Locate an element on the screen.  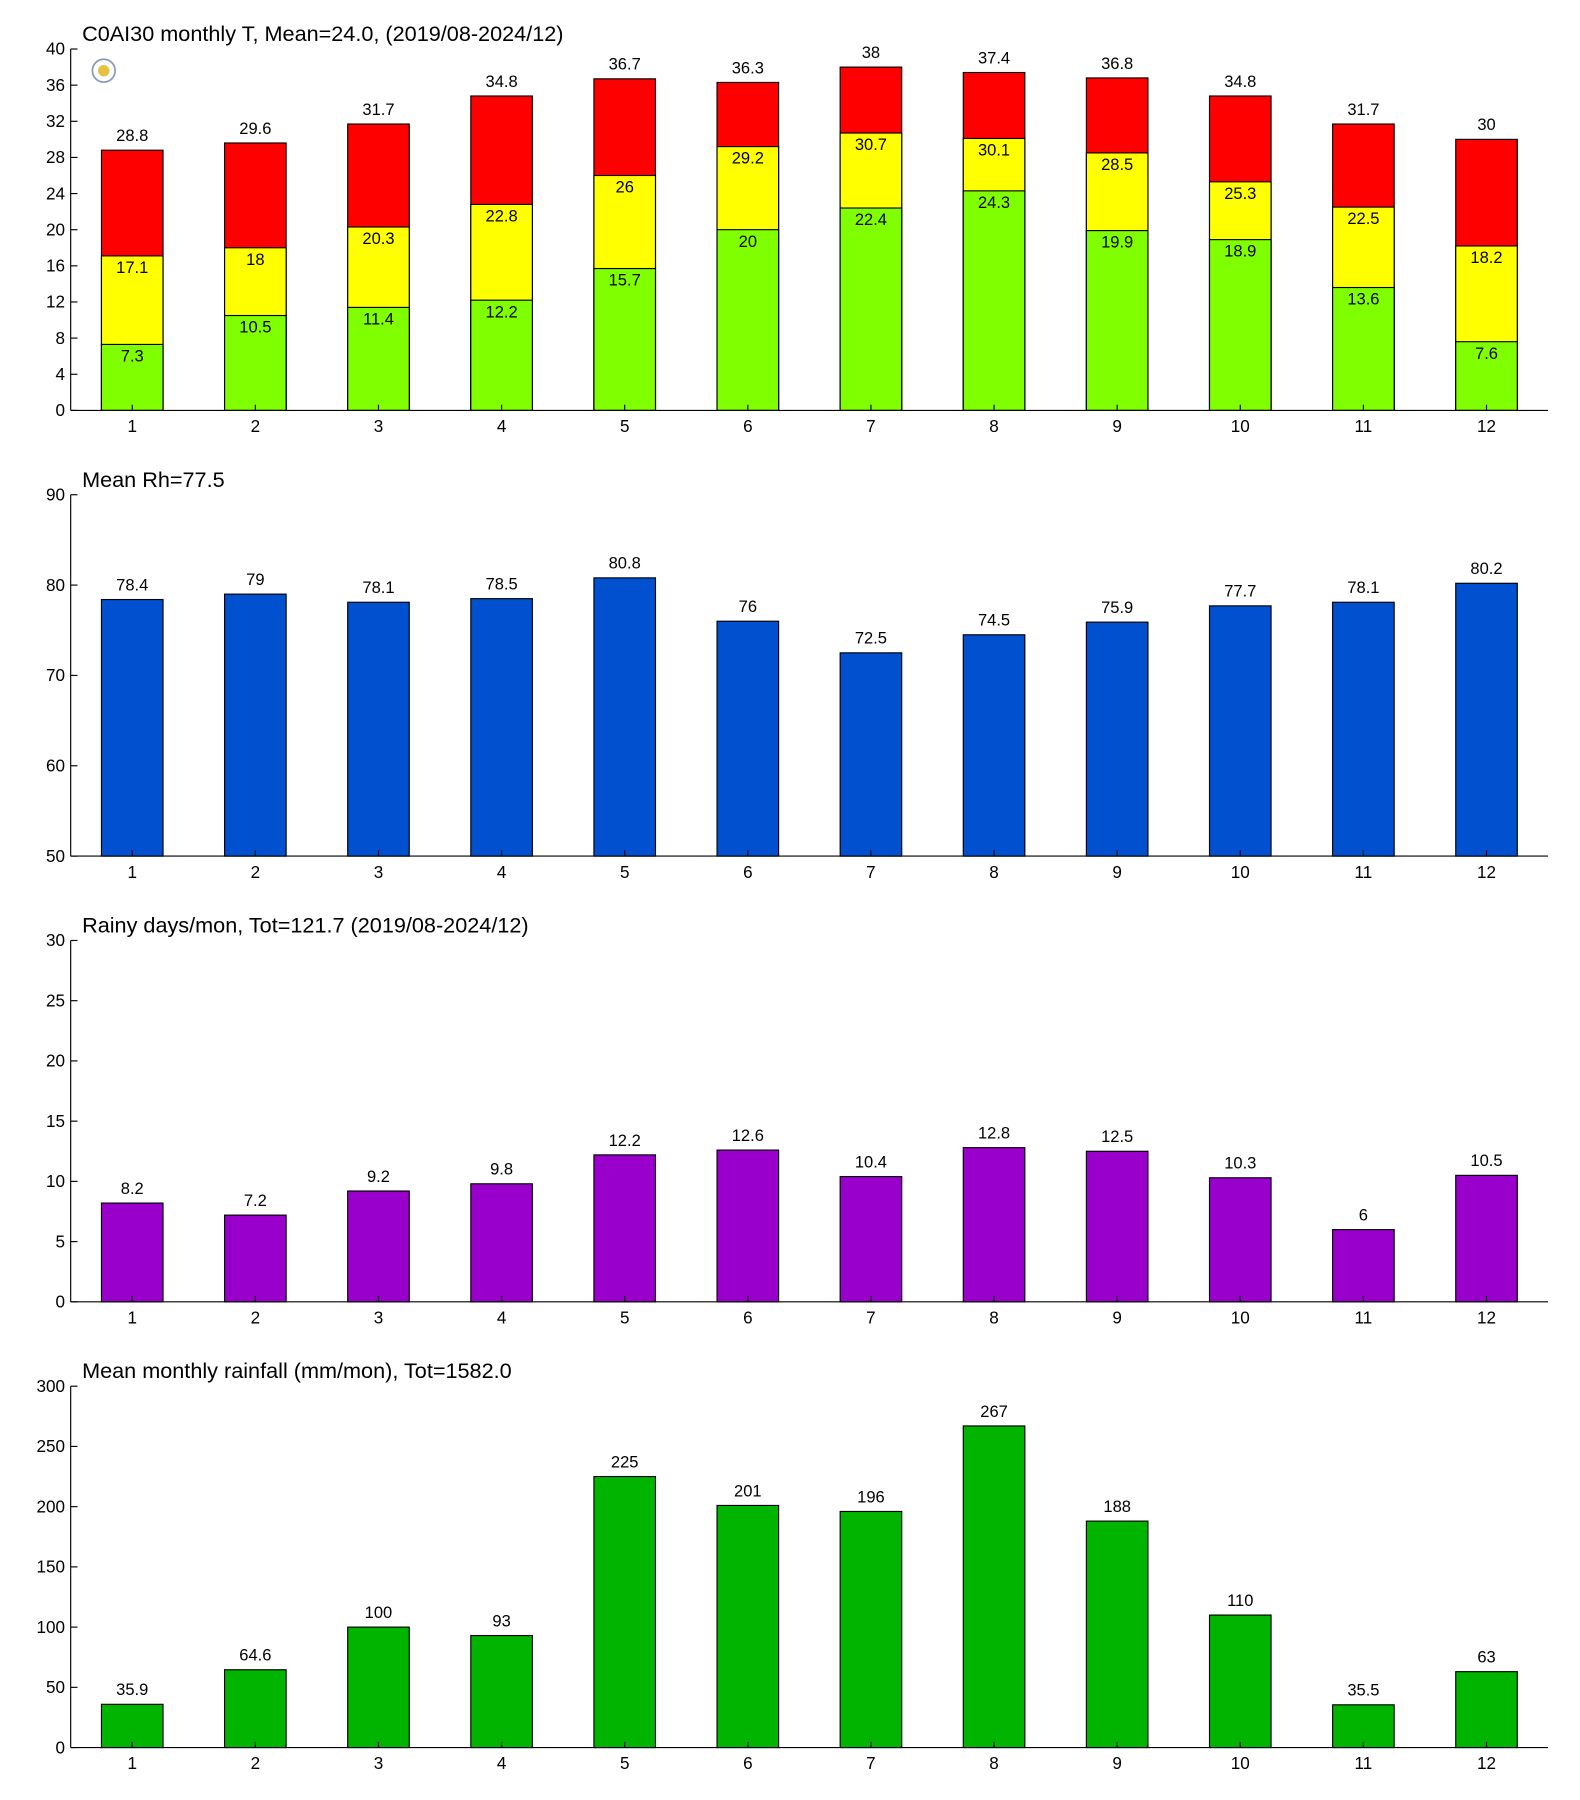
y-tick-label: 5 is located at coordinates (59, 1241).